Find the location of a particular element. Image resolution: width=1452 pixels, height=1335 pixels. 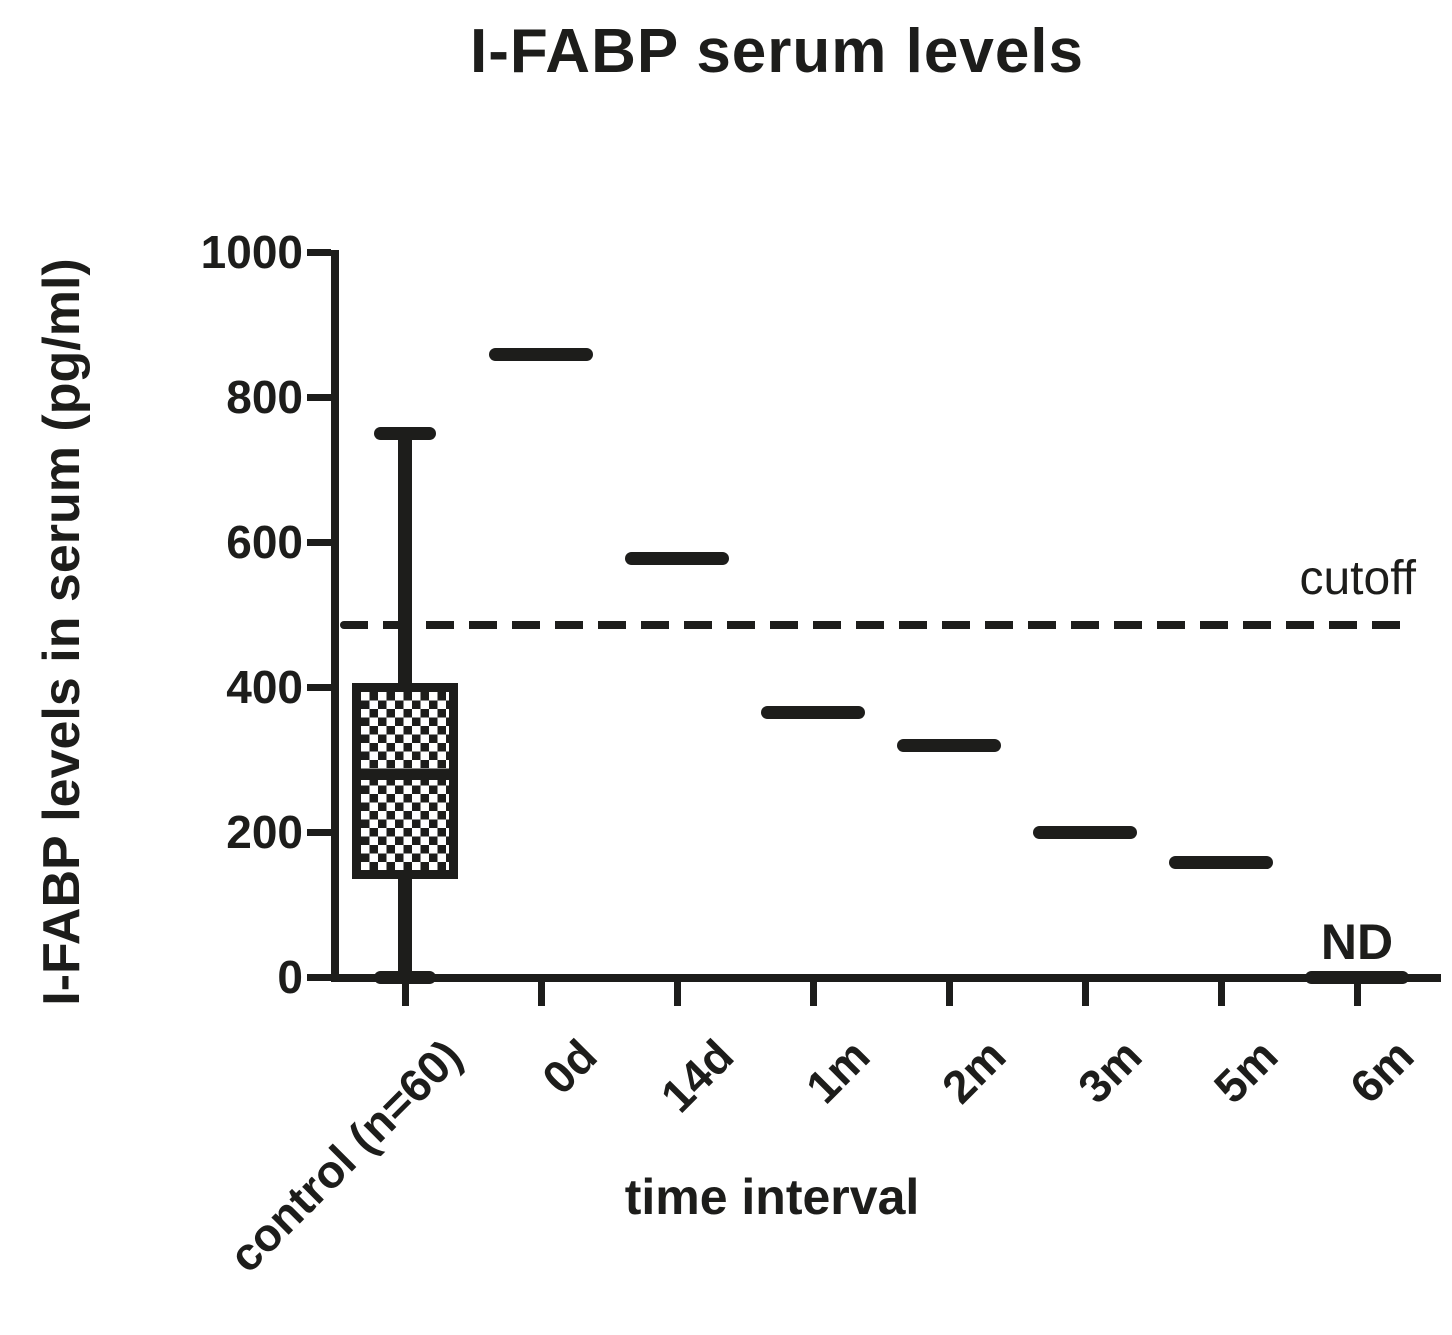

median-line-14d is located at coordinates (677, 558).